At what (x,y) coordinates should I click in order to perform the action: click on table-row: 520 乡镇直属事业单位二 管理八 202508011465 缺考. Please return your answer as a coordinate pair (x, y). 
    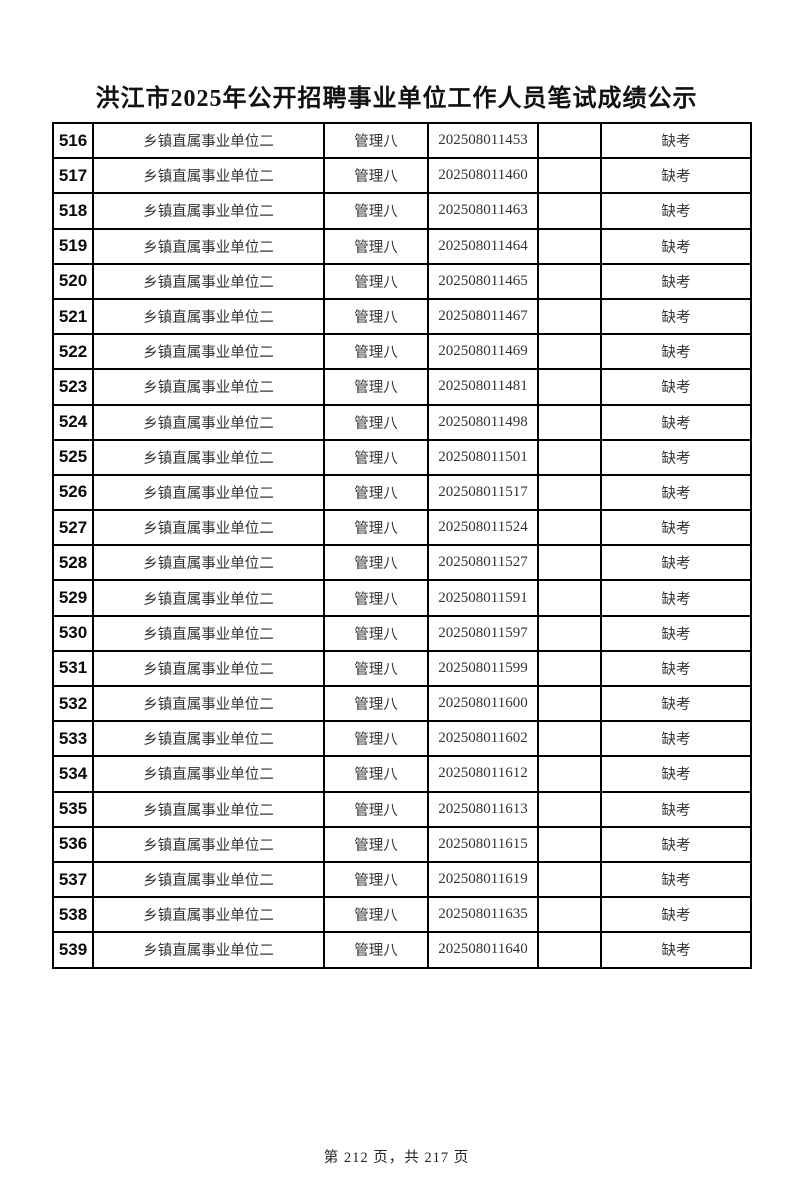
    Looking at the image, I should click on (402, 281).